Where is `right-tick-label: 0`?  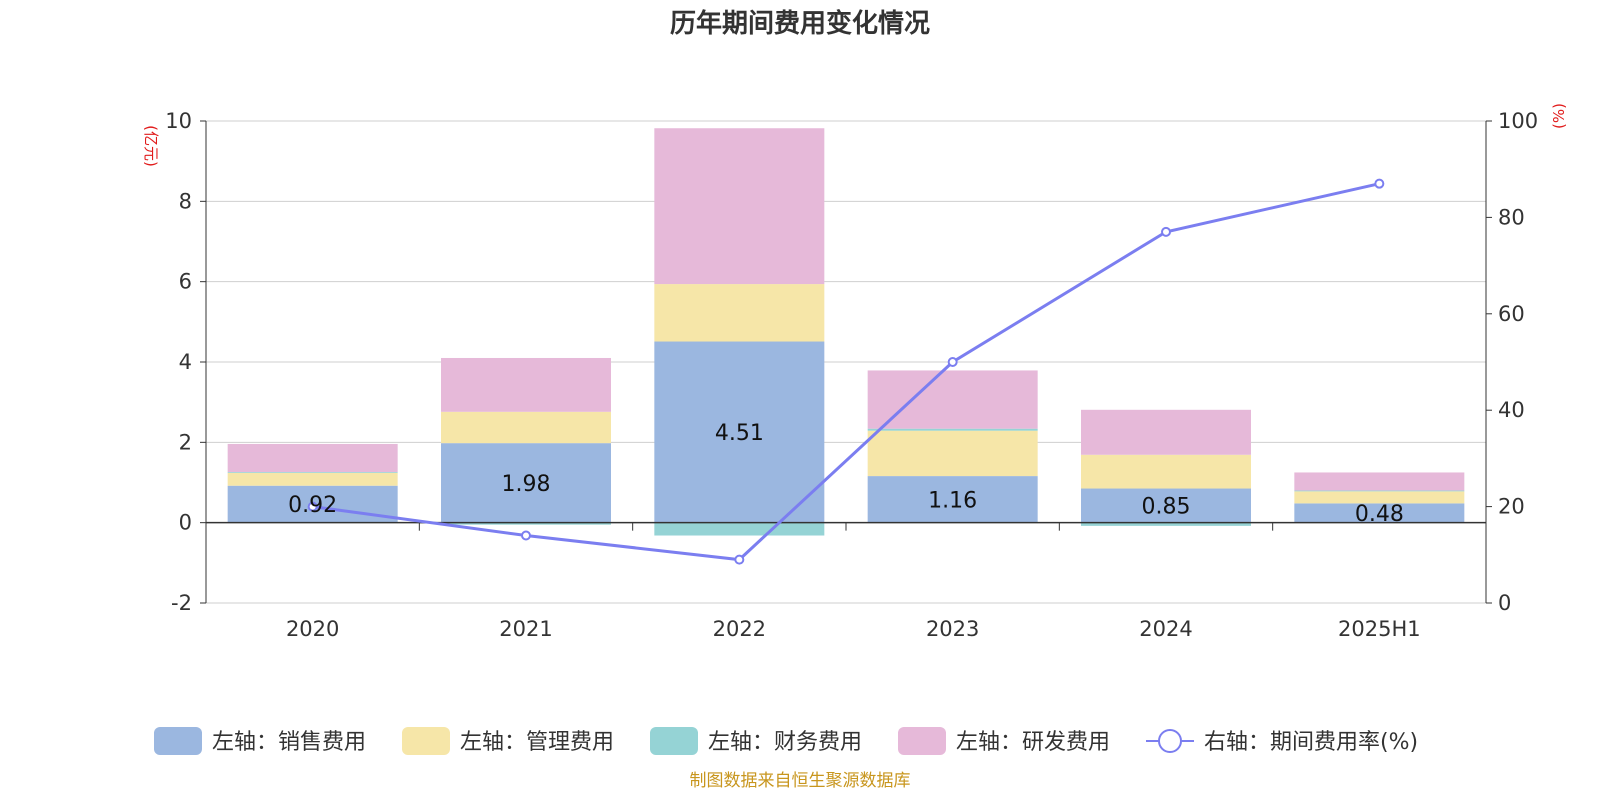 right-tick-label: 0 is located at coordinates (1504, 603).